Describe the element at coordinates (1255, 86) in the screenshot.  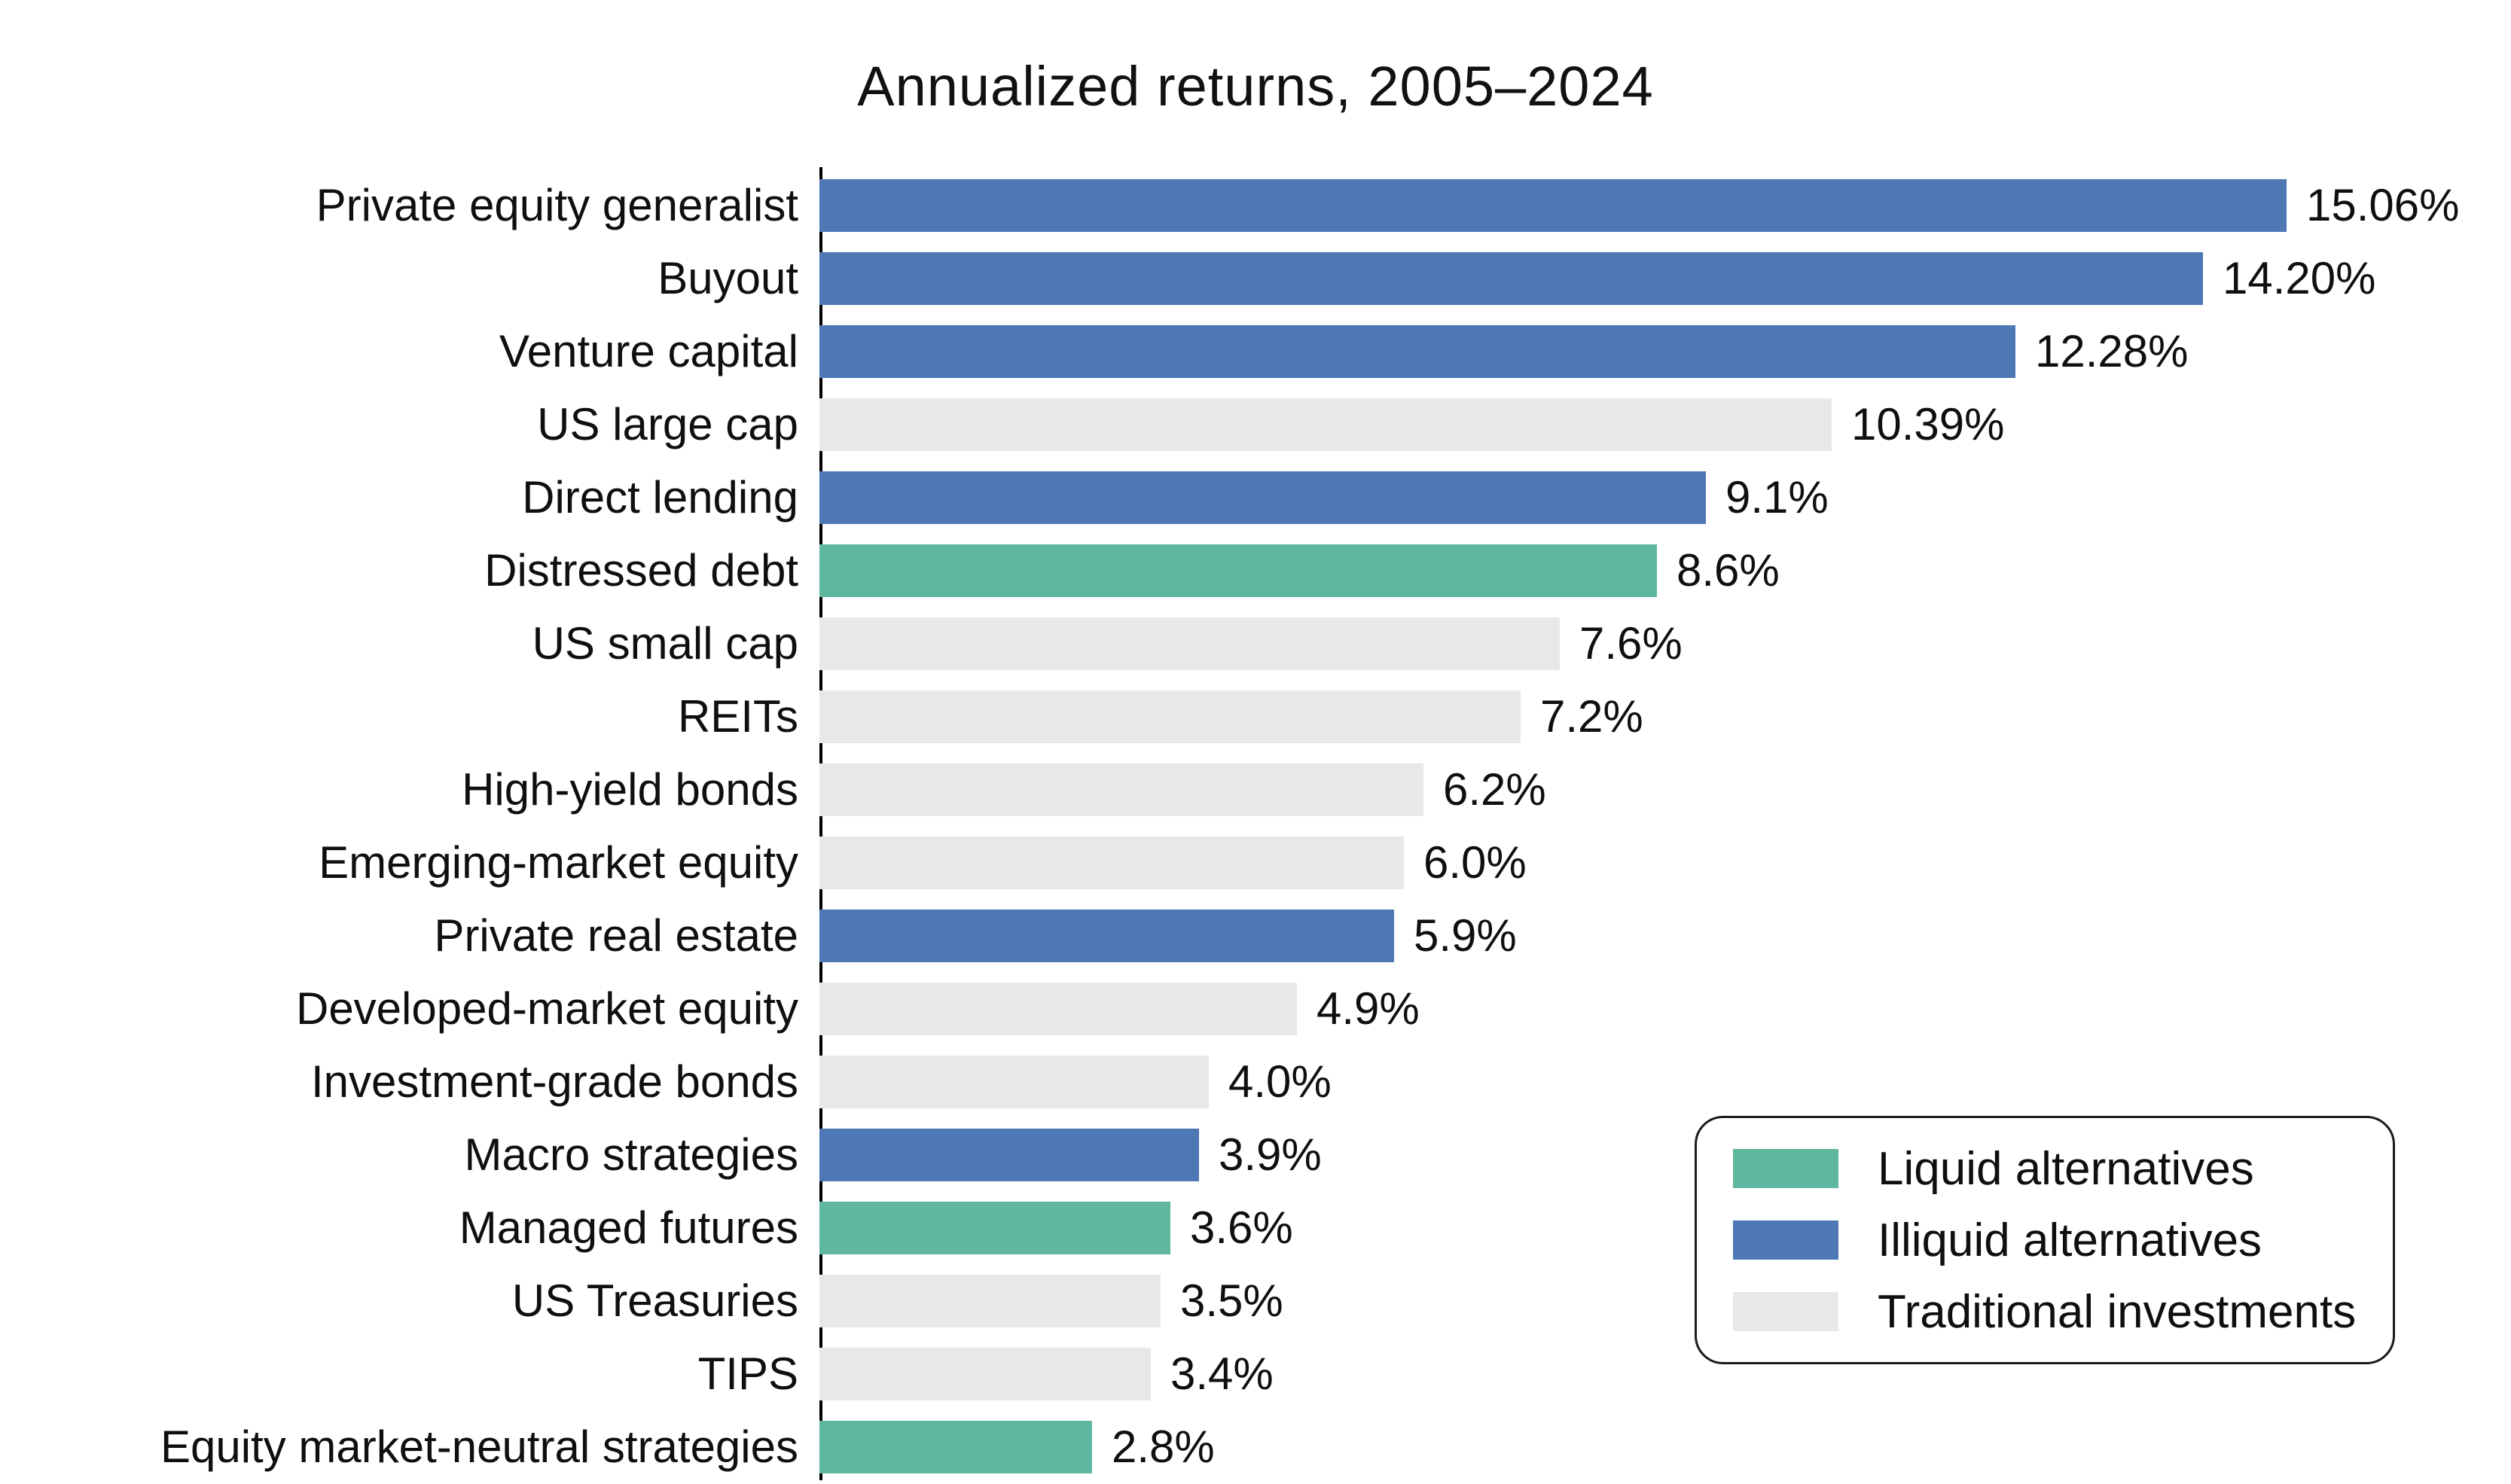
I see `chart-title: Annualized returns, 2005–2024` at that location.